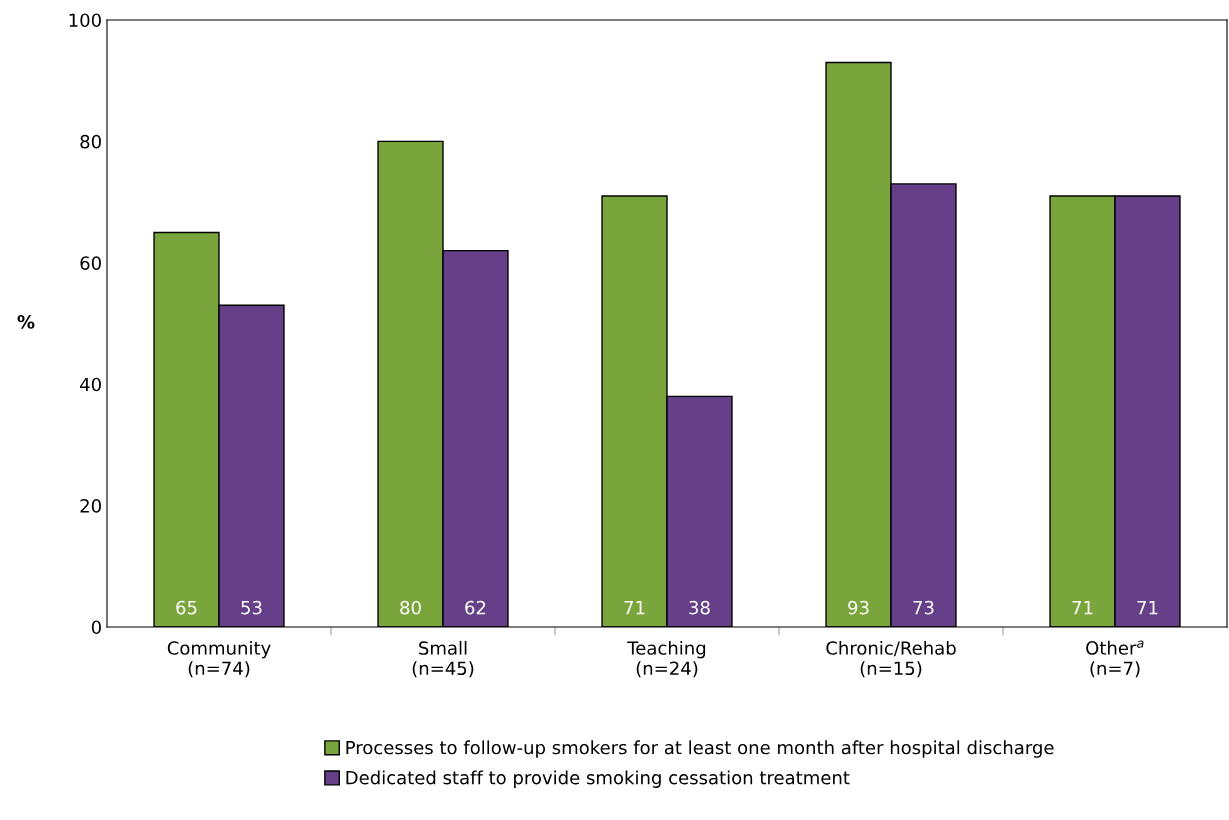 Image resolution: width=1229 pixels, height=820 pixels. What do you see at coordinates (923, 607) in the screenshot?
I see `data-label: 73` at bounding box center [923, 607].